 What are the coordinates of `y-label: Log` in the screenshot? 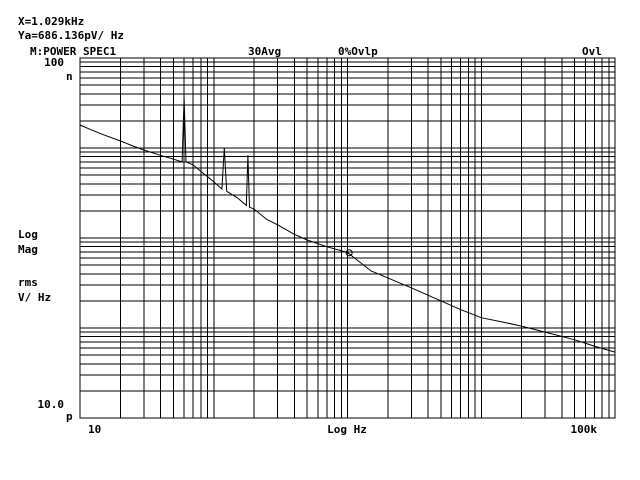 It's located at (28, 234).